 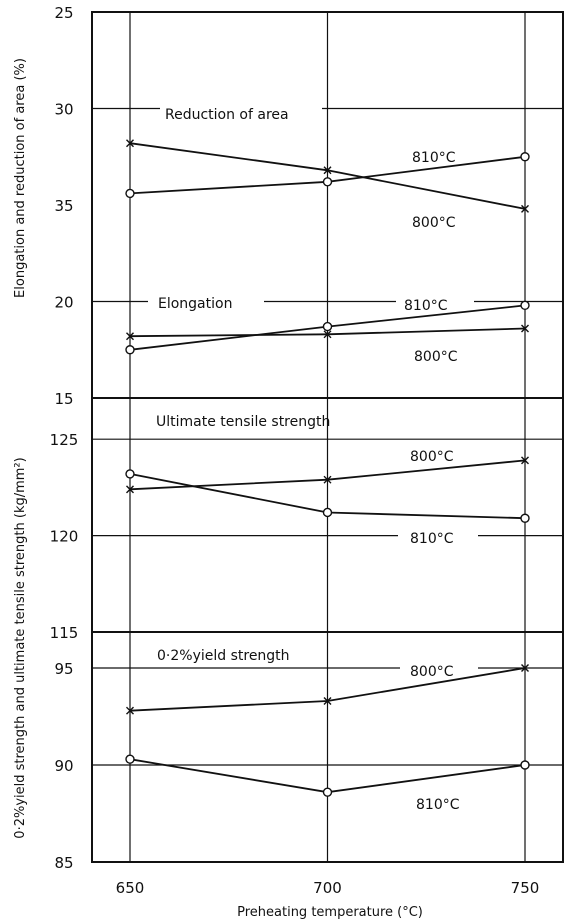 What do you see at coordinates (63, 669) in the screenshot?
I see `y-tick-label: 95` at bounding box center [63, 669].